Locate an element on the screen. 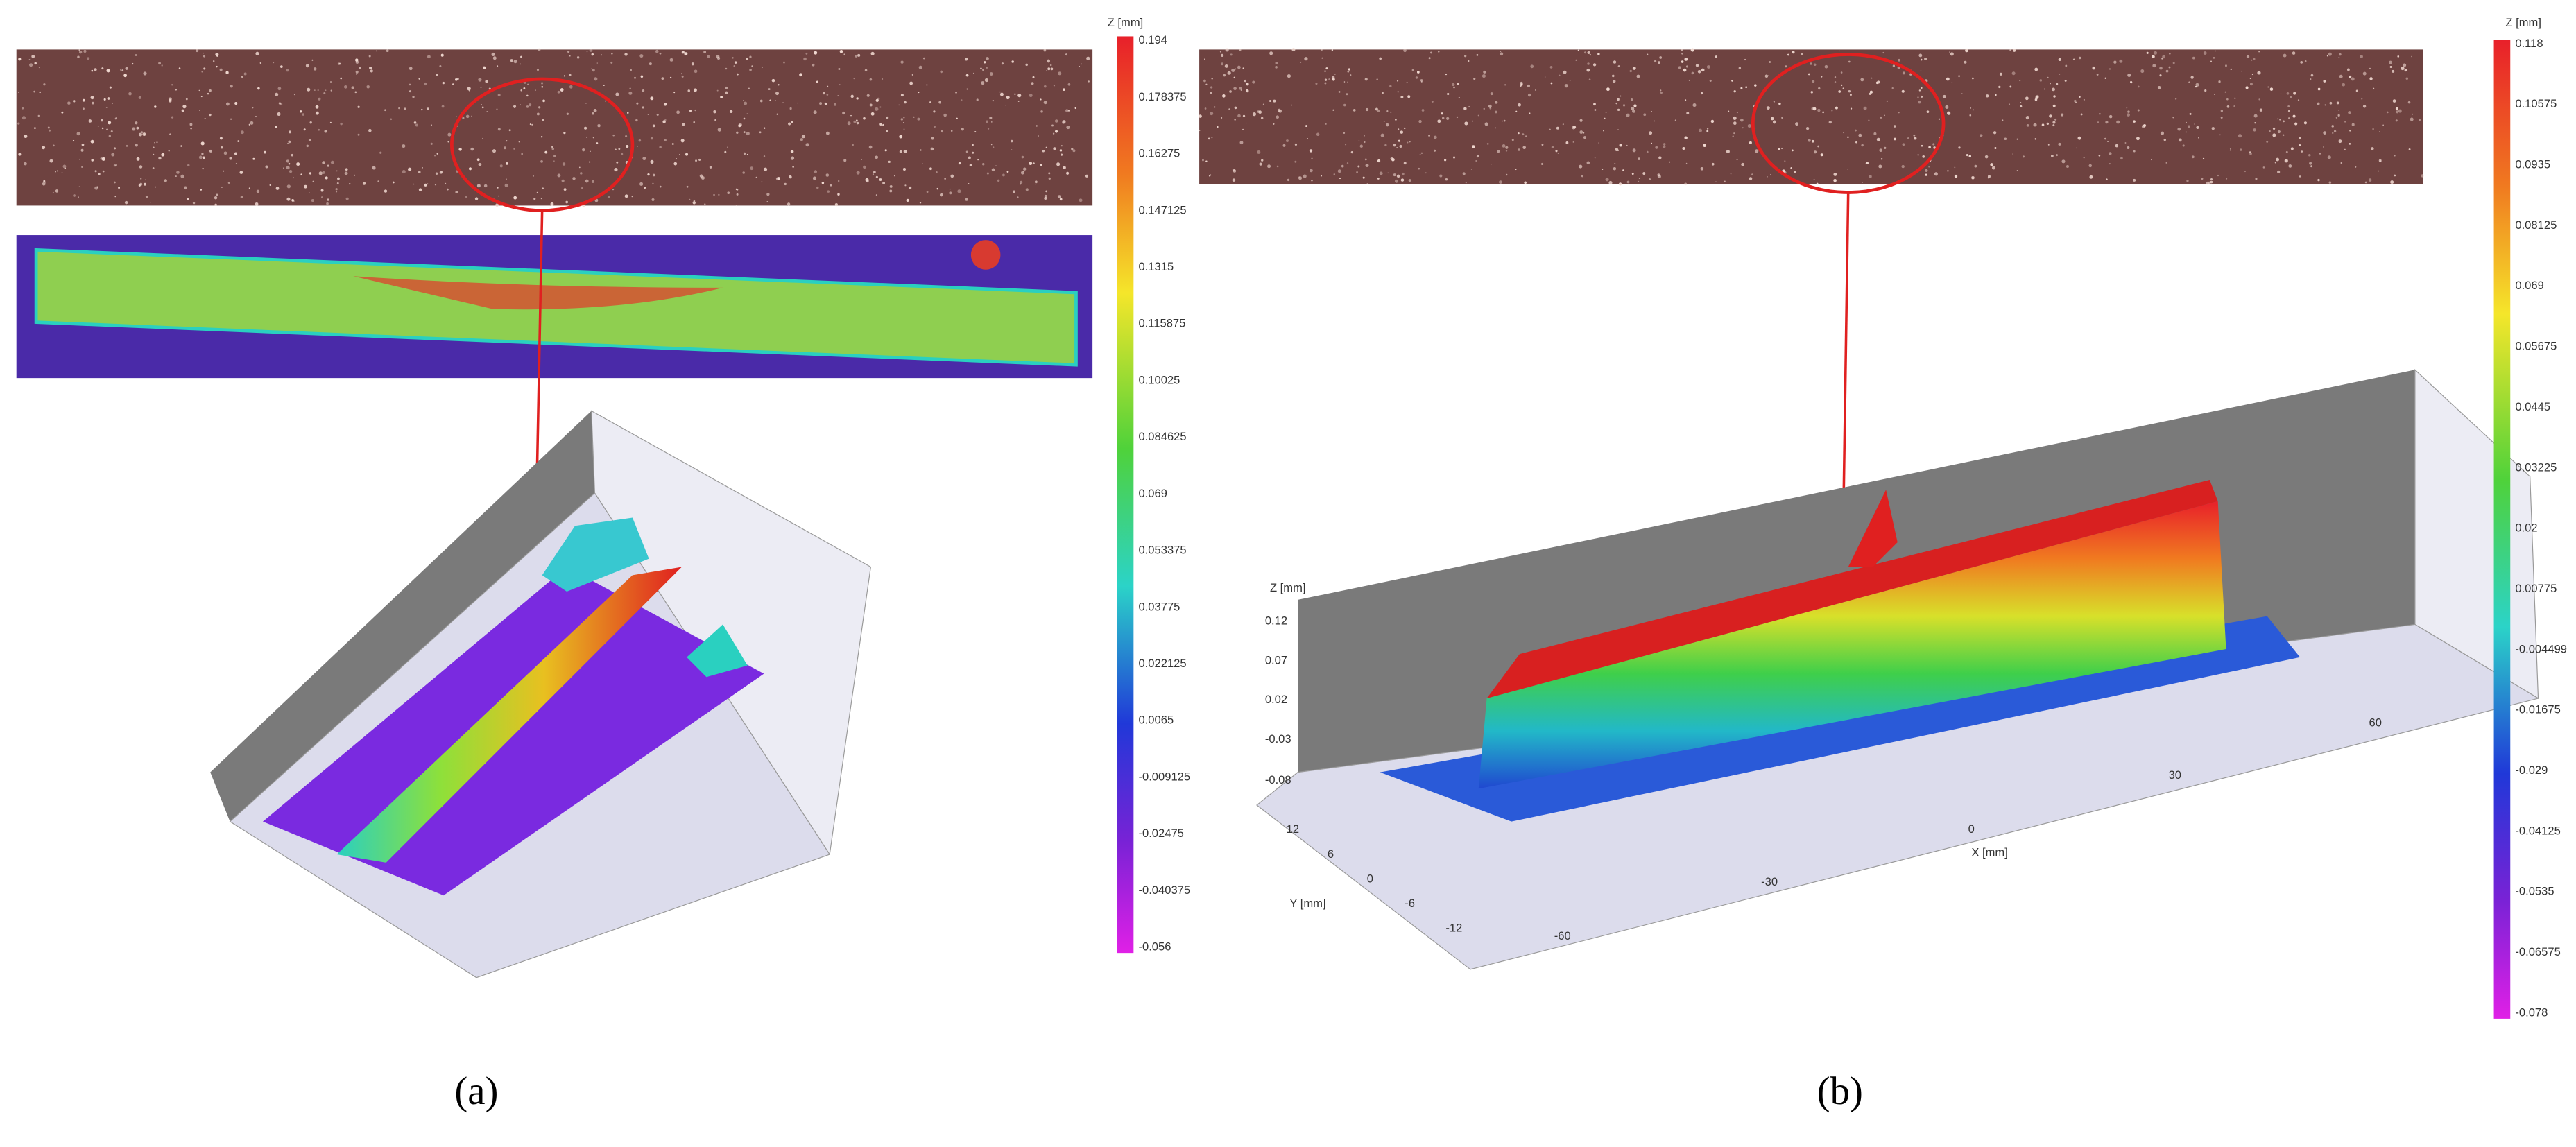 The image size is (2576, 1147). colorbar-label: -0.056 is located at coordinates (1154, 947).